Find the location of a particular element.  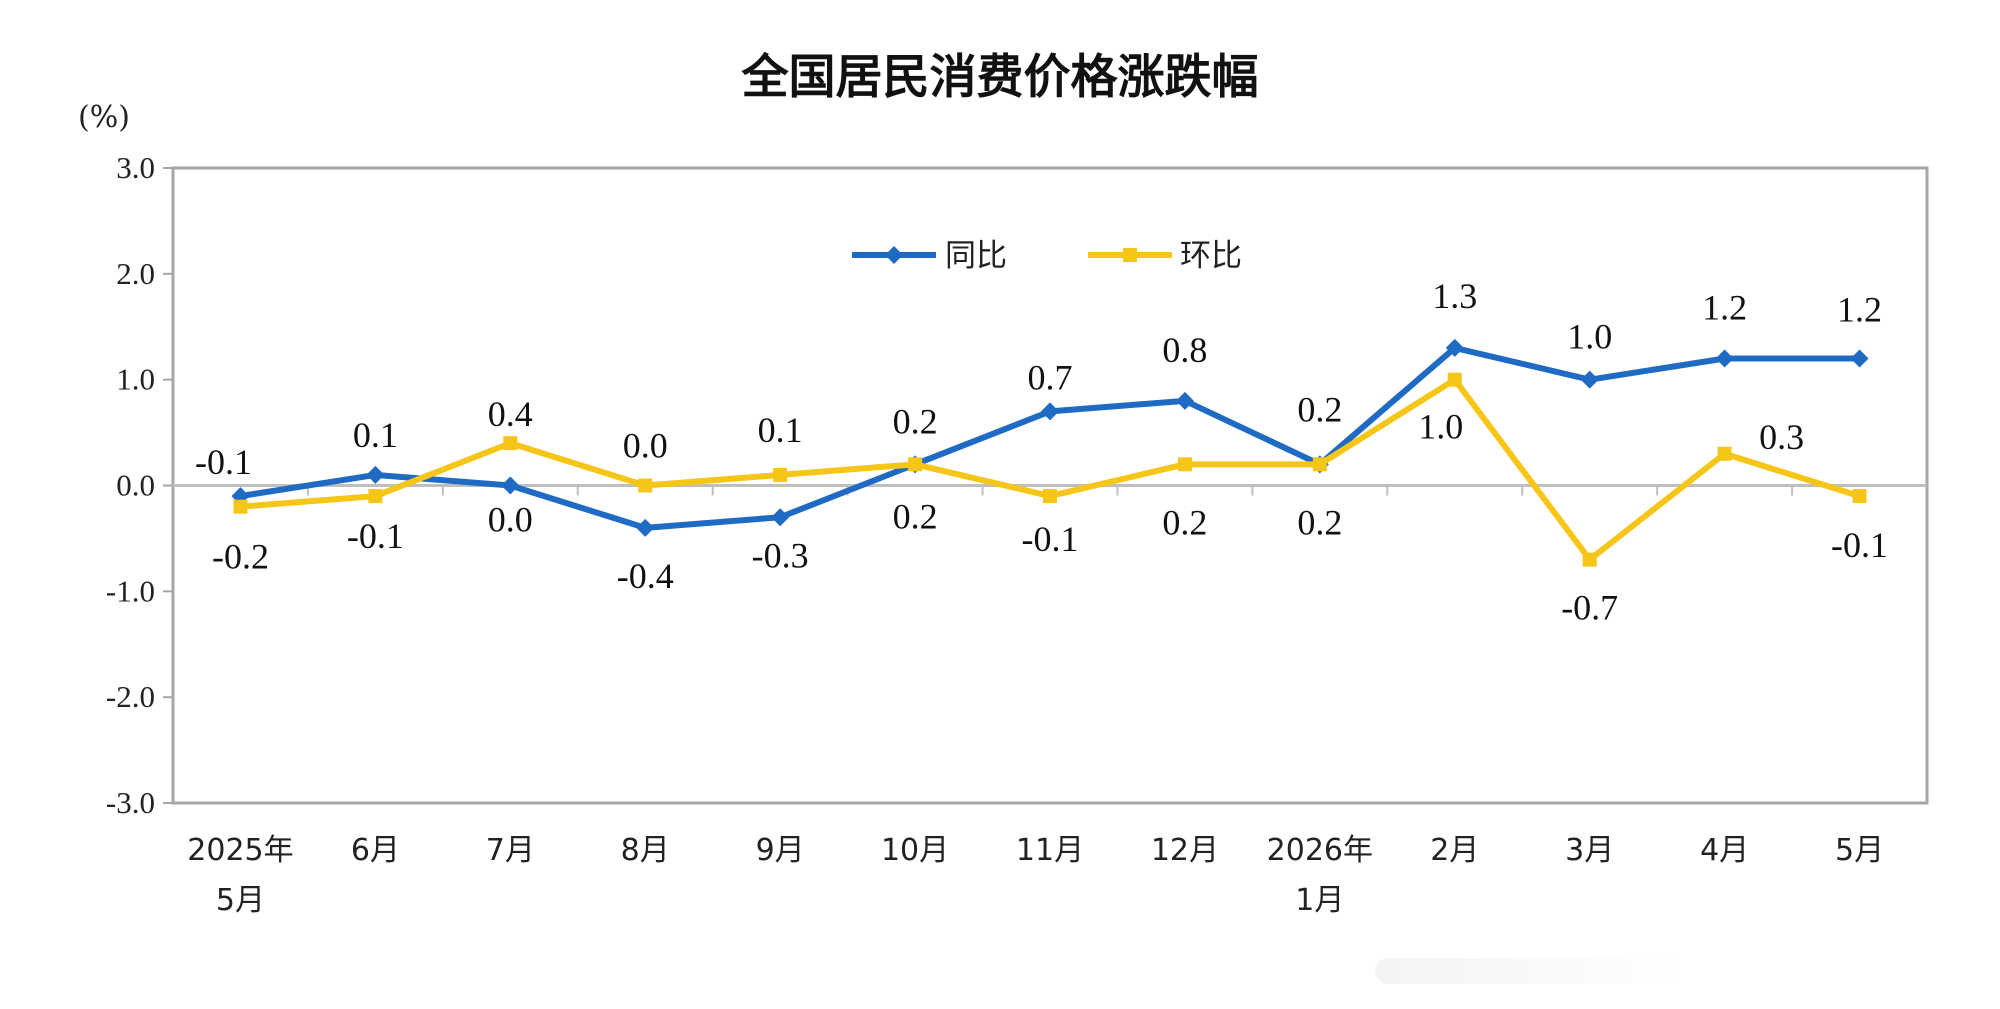

data-label-yoy: 0.7 is located at coordinates (1050, 377).